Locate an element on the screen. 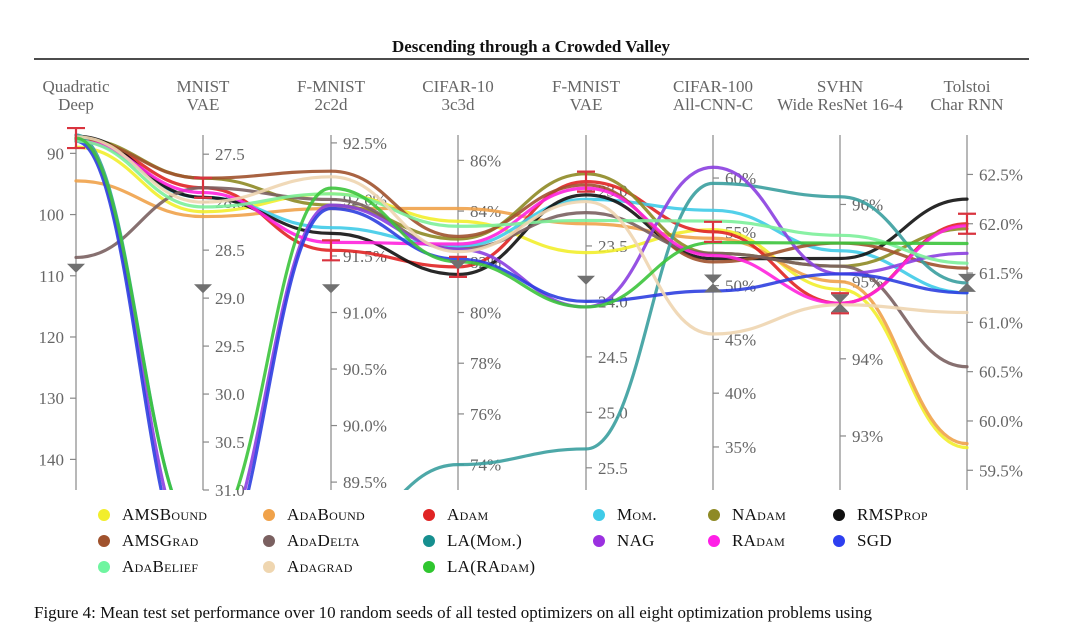  axis-label-5-line2: All-CNN-C is located at coordinates (713, 104).